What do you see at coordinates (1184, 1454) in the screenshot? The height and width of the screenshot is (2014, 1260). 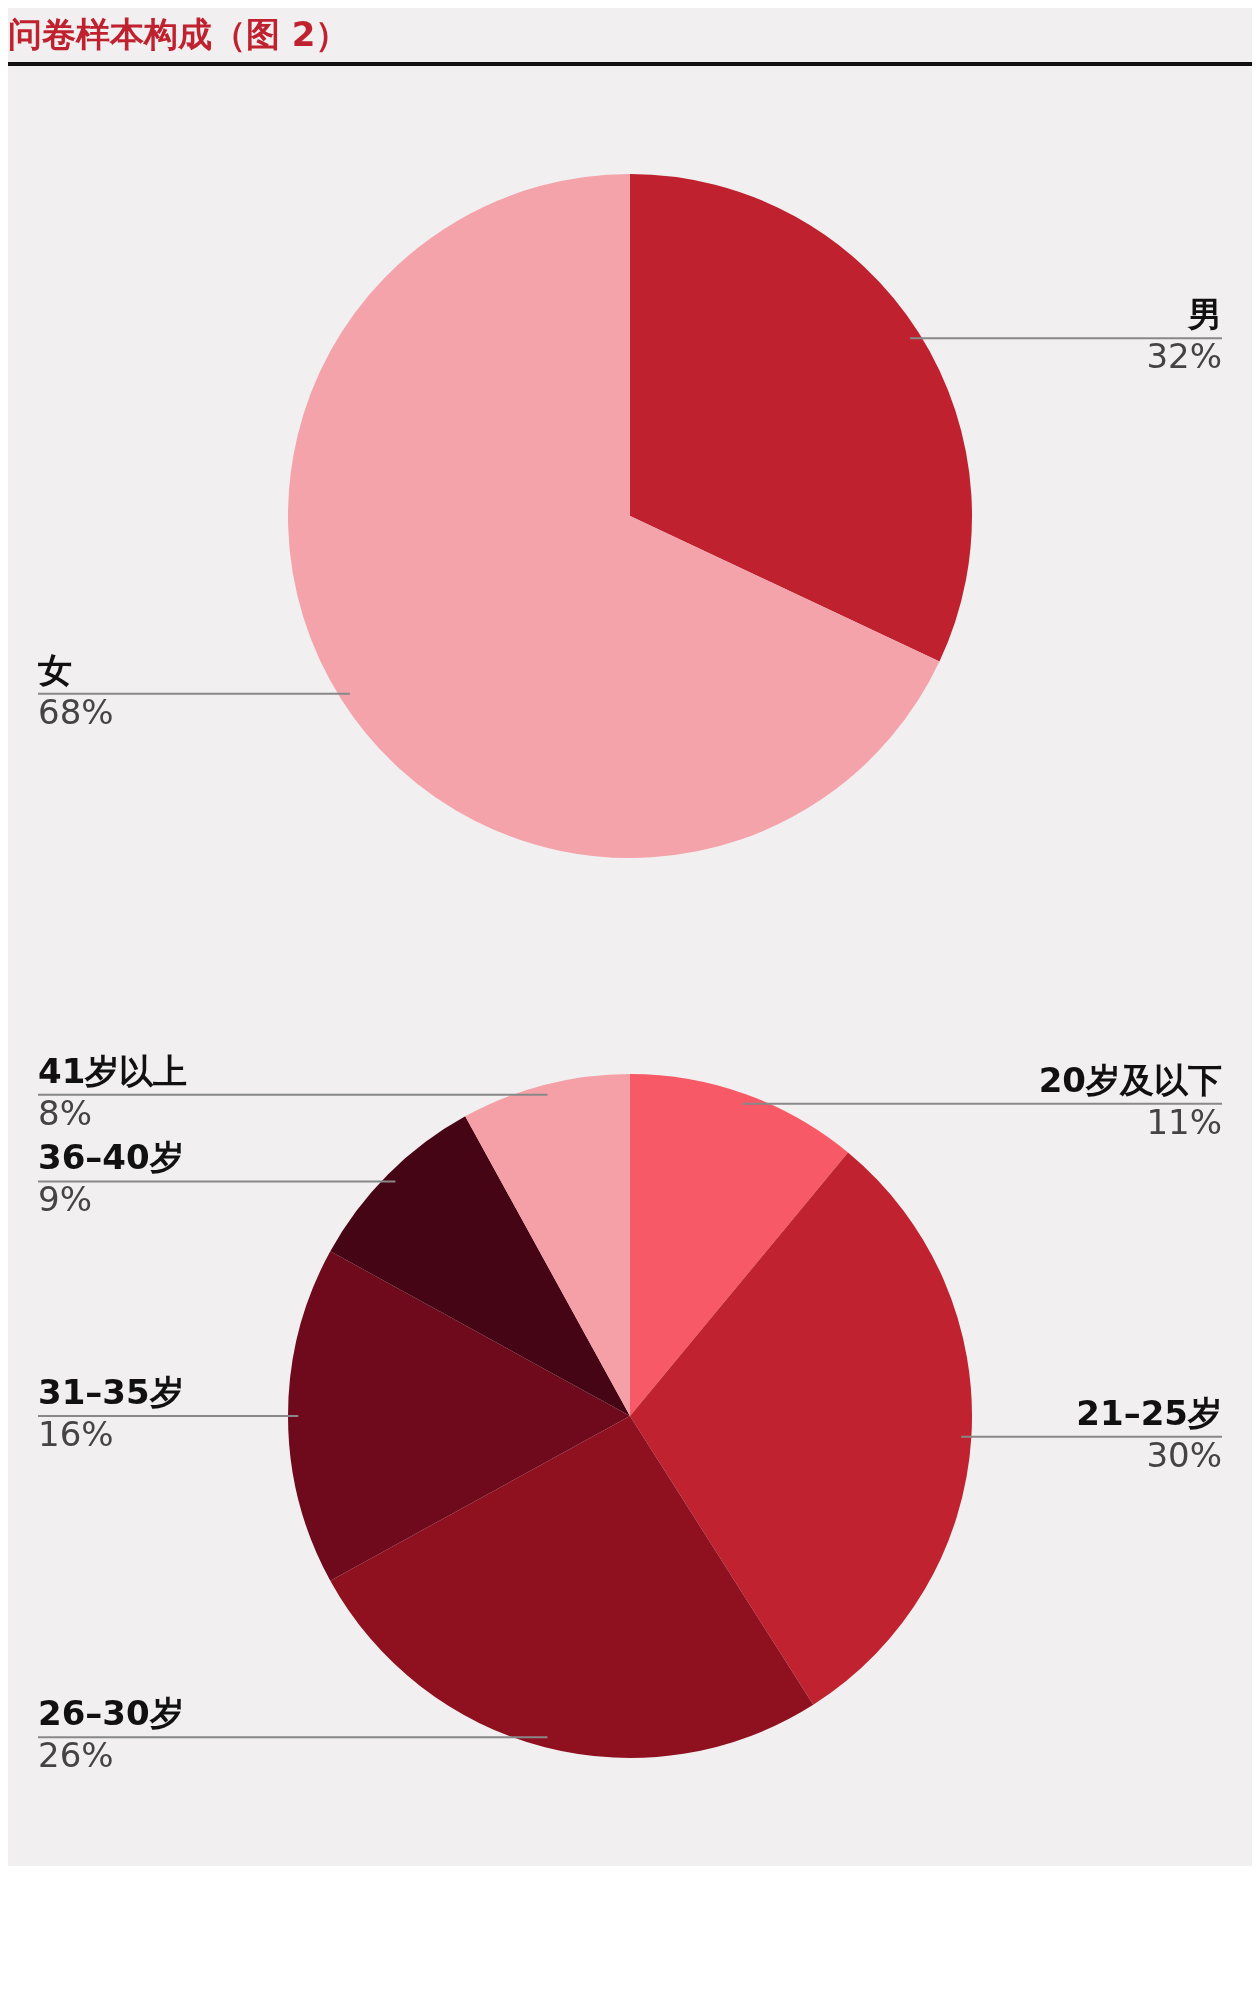 I see `data-label: 30%` at bounding box center [1184, 1454].